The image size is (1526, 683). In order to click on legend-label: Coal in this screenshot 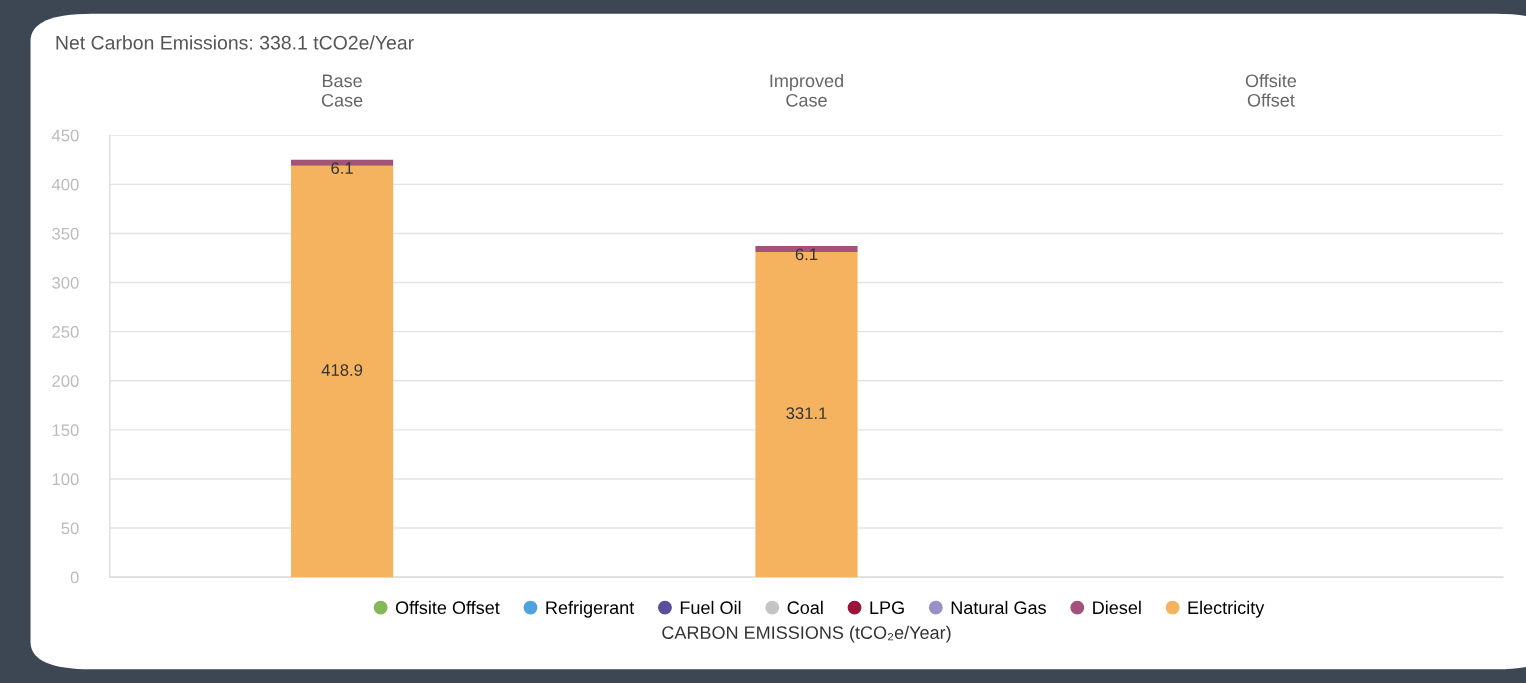, I will do `click(805, 607)`.